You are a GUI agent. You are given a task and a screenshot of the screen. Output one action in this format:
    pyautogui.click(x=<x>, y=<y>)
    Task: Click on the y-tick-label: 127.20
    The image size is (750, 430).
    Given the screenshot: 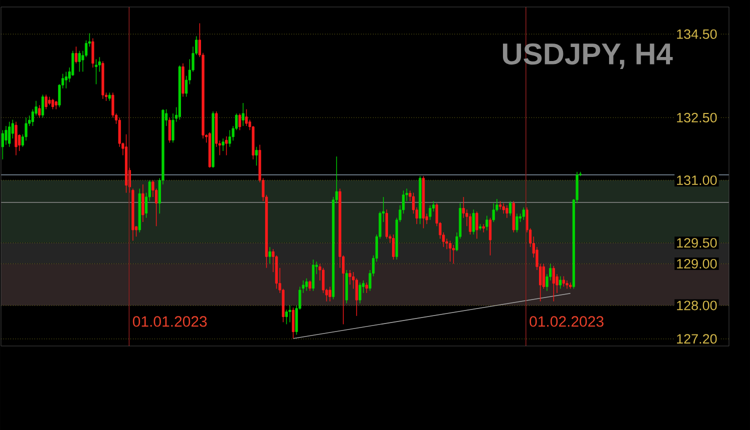 What is the action you would take?
    pyautogui.click(x=697, y=339)
    